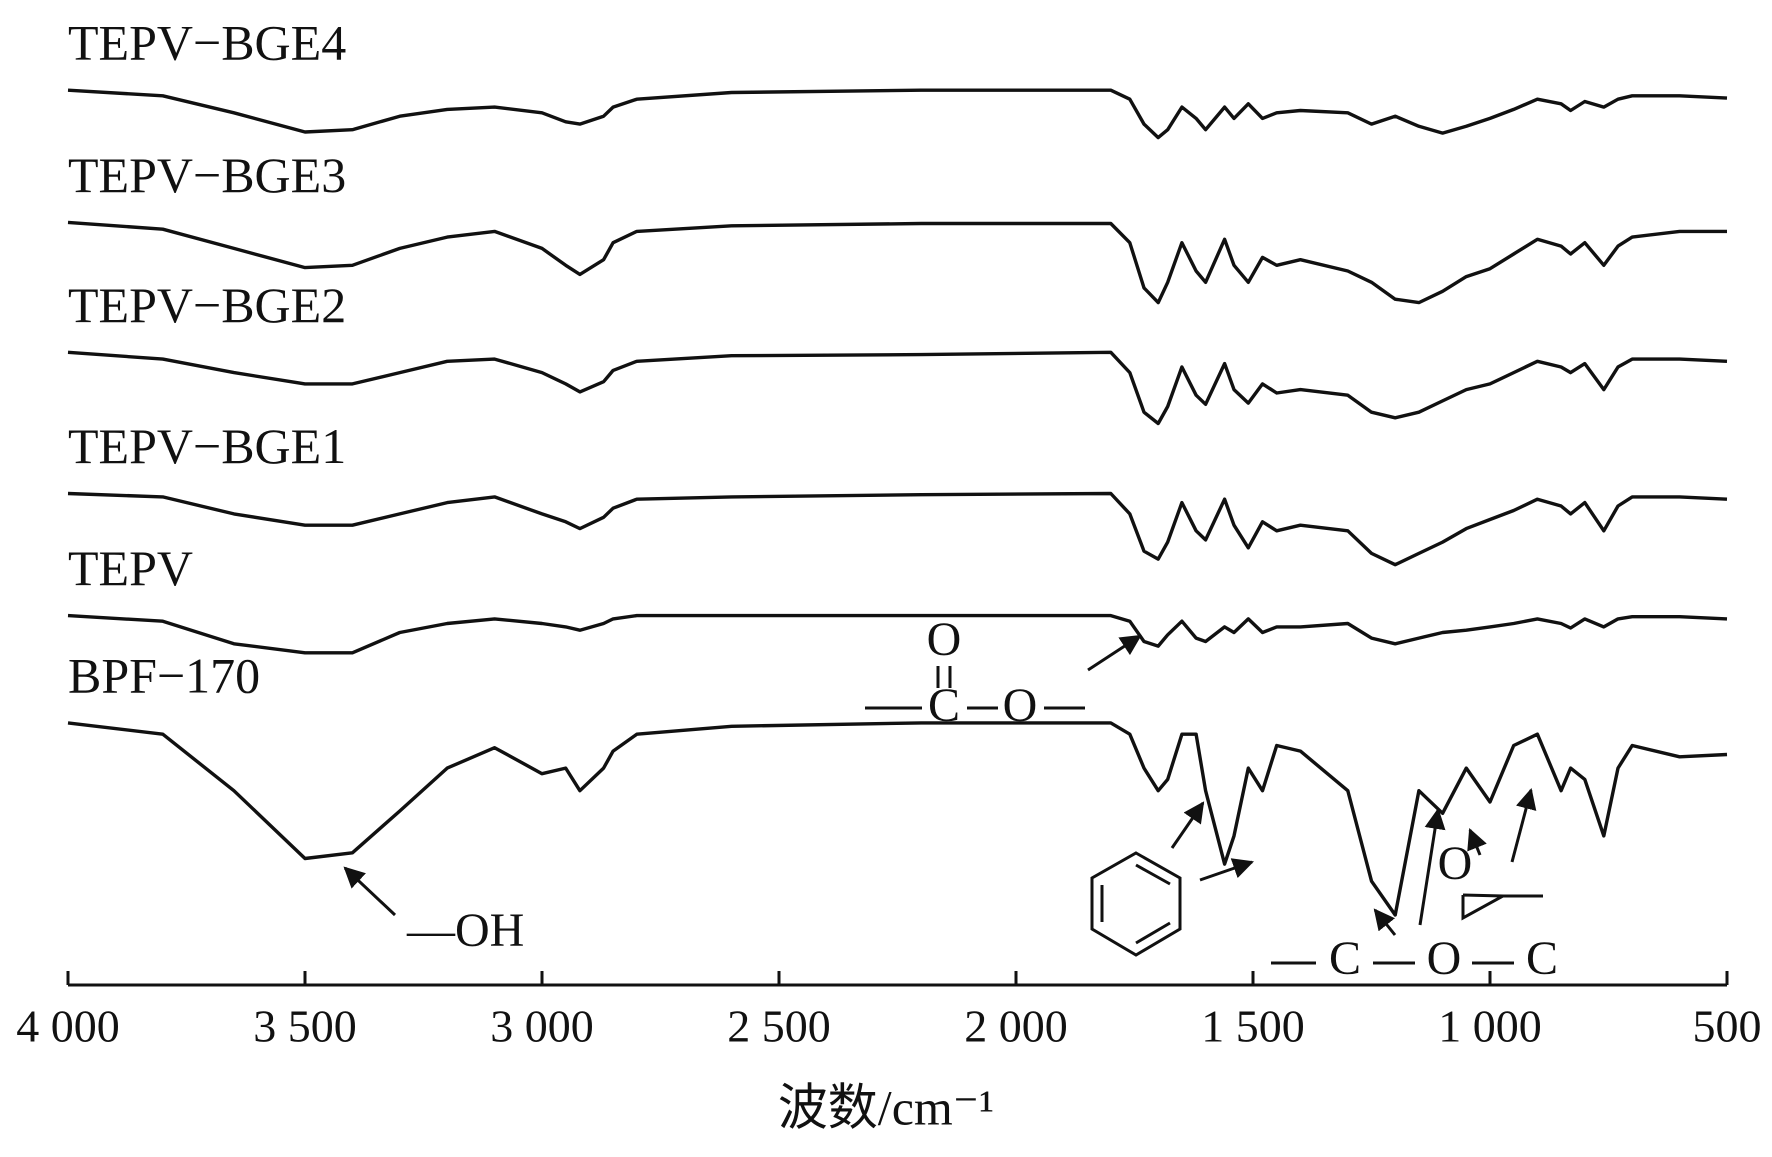 Image resolution: width=1772 pixels, height=1157 pixels. Describe the element at coordinates (542, 1026) in the screenshot. I see `x-tick-label: 3 000` at that location.